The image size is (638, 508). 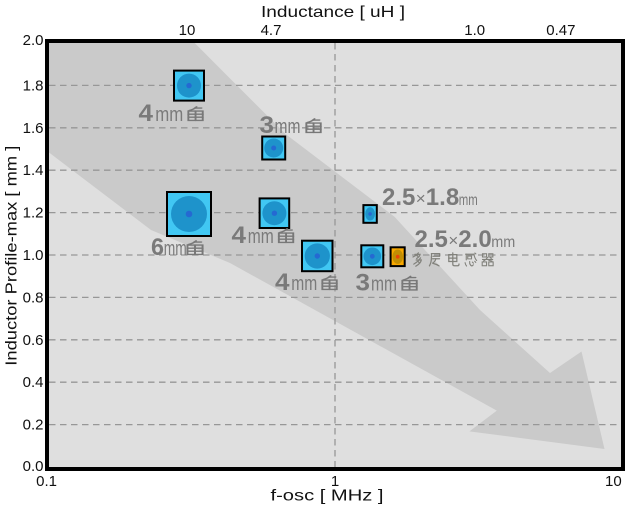 I want to click on svg-text: 1, so click(x=335, y=481).